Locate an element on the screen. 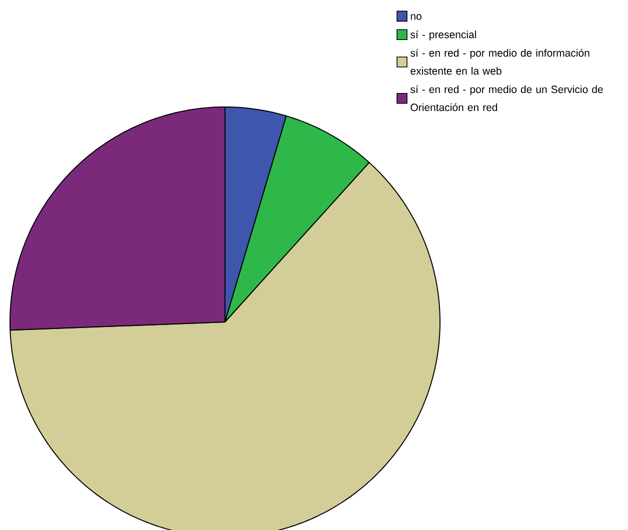 The width and height of the screenshot is (628, 530). legend-label: sí - en red - por medio de un Servicio de Orientación en red is located at coordinates (506, 98).